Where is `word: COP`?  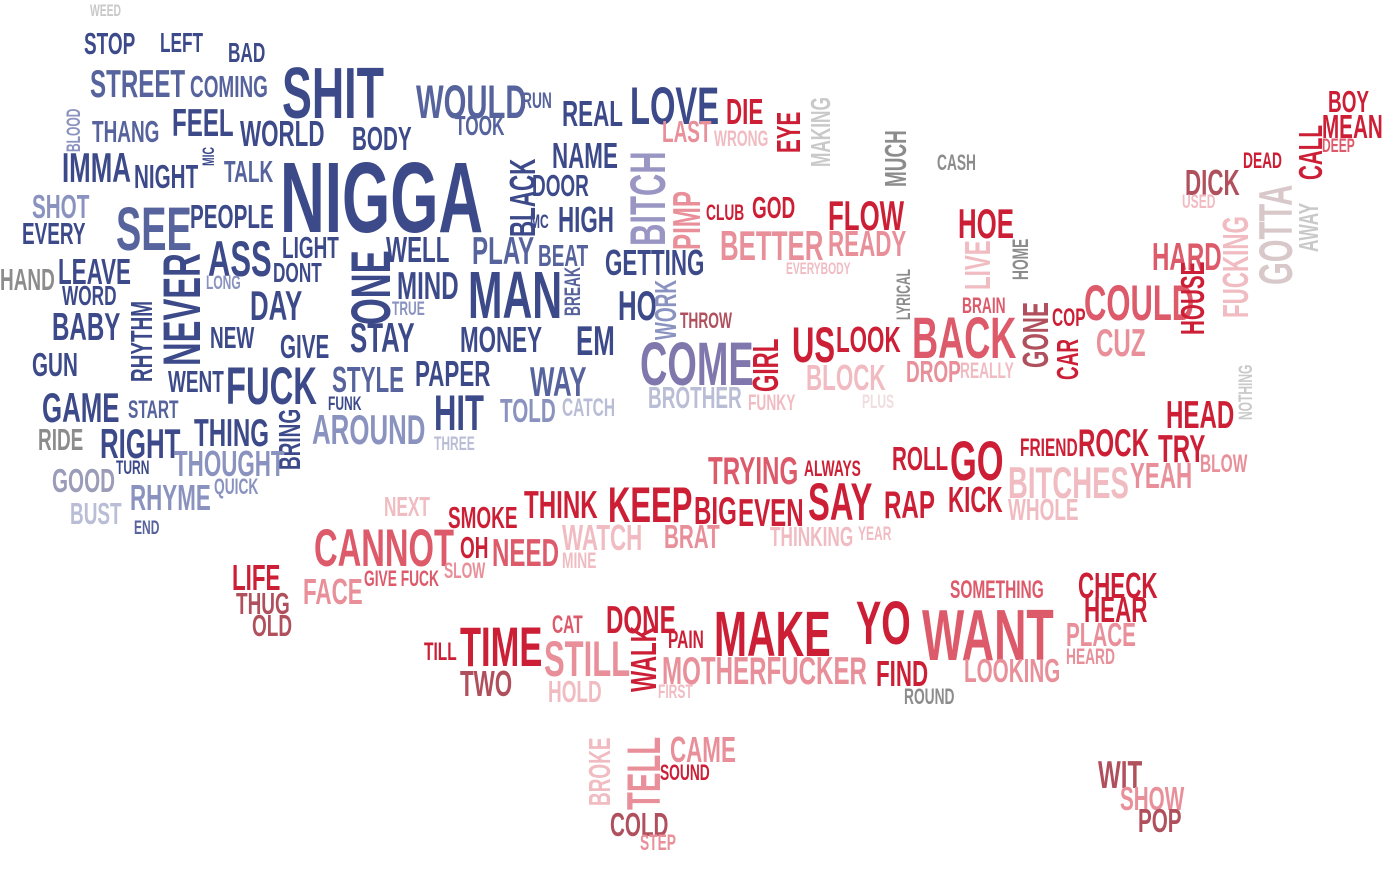 word: COP is located at coordinates (1069, 318).